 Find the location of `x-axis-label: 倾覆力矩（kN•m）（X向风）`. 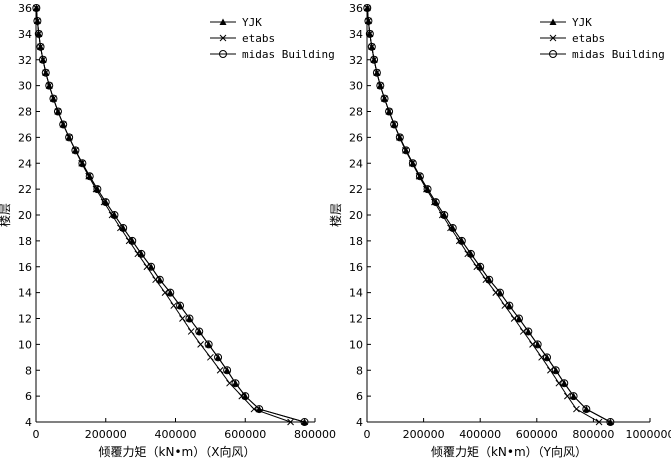

x-axis-label: 倾覆力矩（kN•m）（X向风） is located at coordinates (177, 451).